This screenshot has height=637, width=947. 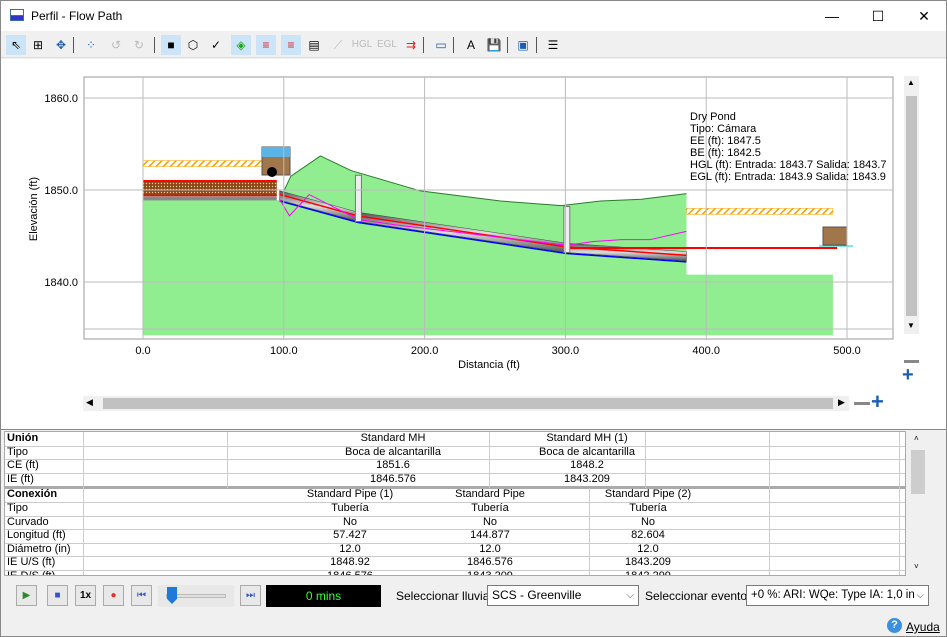 I want to click on pan-icon: ✥, so click(x=61, y=45).